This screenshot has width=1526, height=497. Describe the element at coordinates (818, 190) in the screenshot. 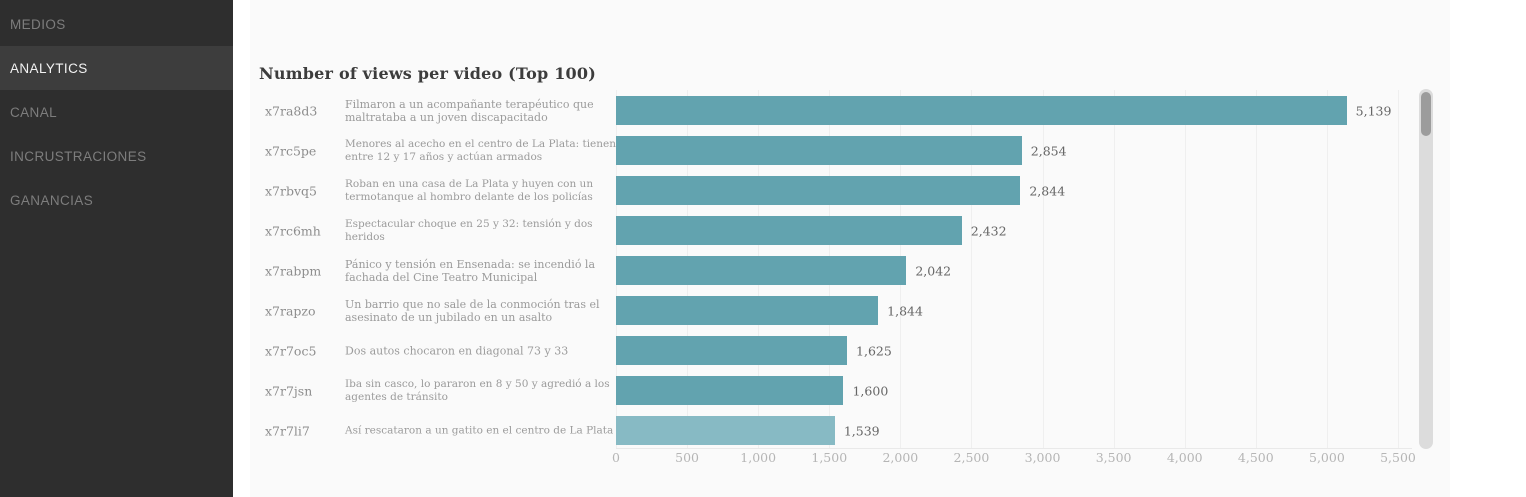

I see `bar-x7rbvq5` at that location.